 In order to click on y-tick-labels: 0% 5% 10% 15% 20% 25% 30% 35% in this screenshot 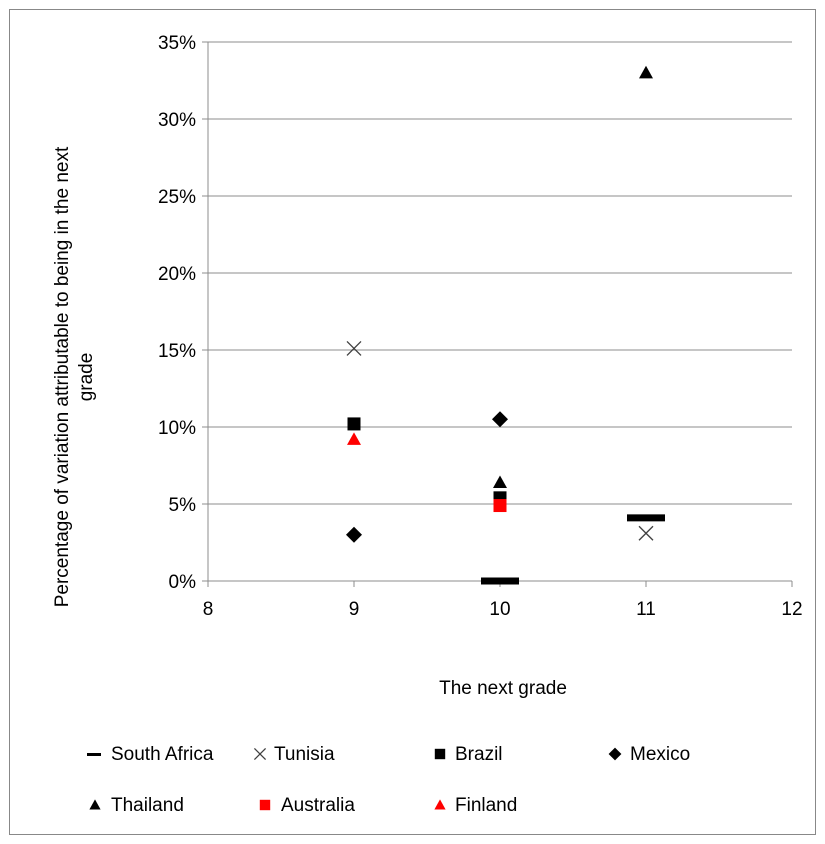, I will do `click(177, 313)`.